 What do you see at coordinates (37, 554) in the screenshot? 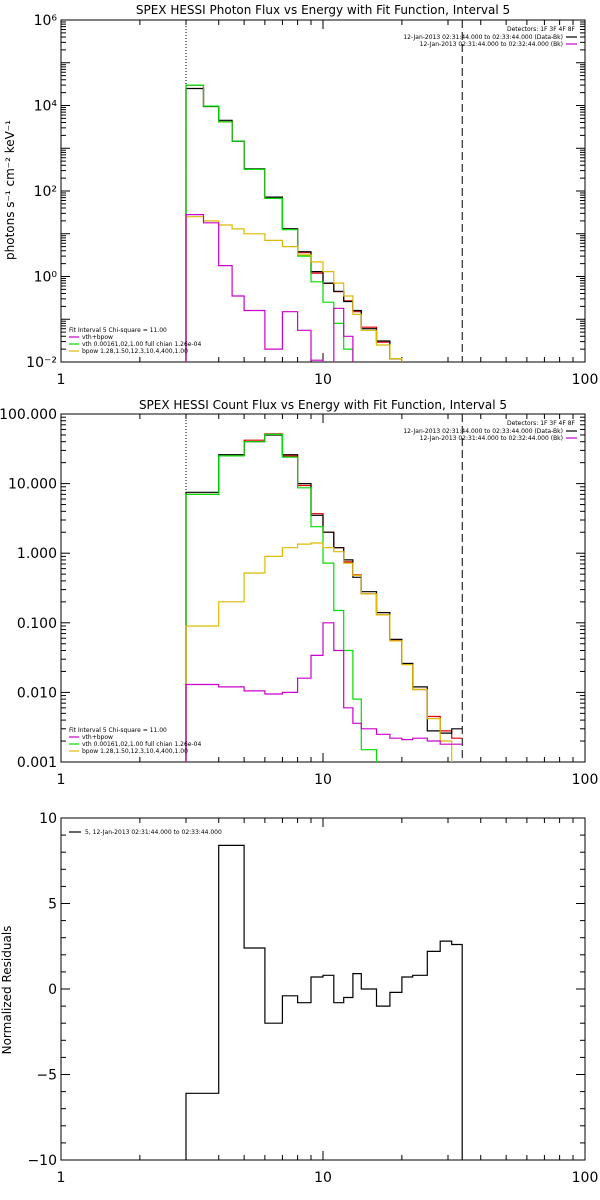
I see `y-tick-label: 1.000` at bounding box center [37, 554].